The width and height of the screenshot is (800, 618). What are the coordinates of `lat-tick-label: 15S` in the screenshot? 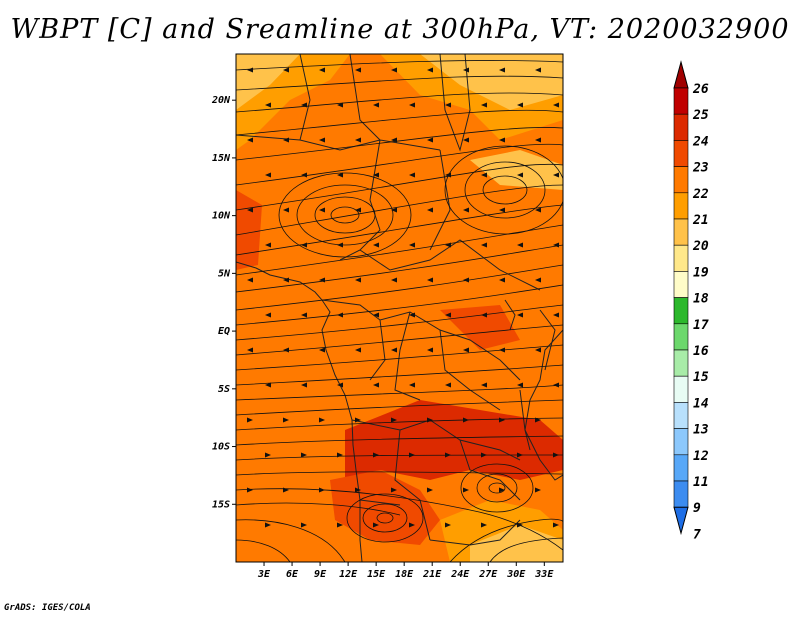 It's located at (221, 504).